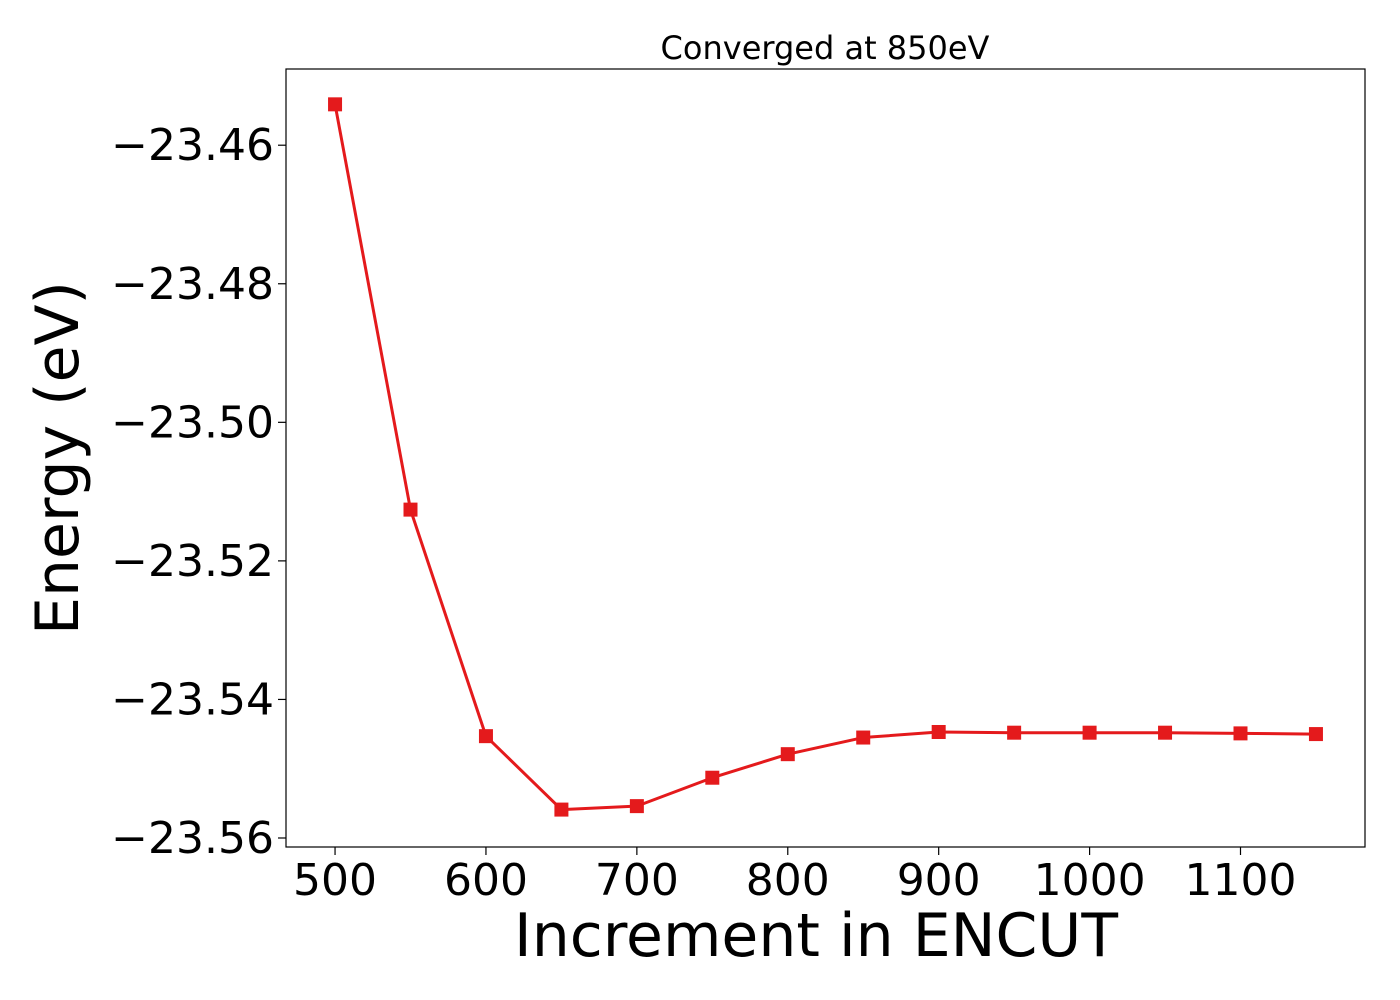  I want to click on x-tick-label: 900, so click(939, 880).